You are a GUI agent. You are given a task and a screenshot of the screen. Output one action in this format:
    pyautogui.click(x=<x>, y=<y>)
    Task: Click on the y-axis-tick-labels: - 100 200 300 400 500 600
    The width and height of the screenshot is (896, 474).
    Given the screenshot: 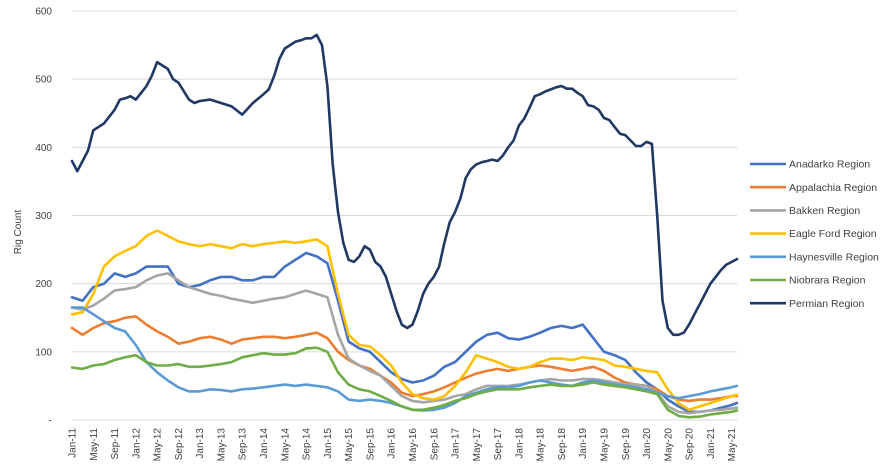 What is the action you would take?
    pyautogui.click(x=43, y=217)
    